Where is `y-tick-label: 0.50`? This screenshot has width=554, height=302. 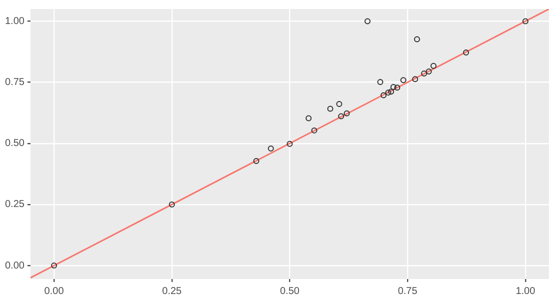 y-tick-label: 0.50 is located at coordinates (14, 144).